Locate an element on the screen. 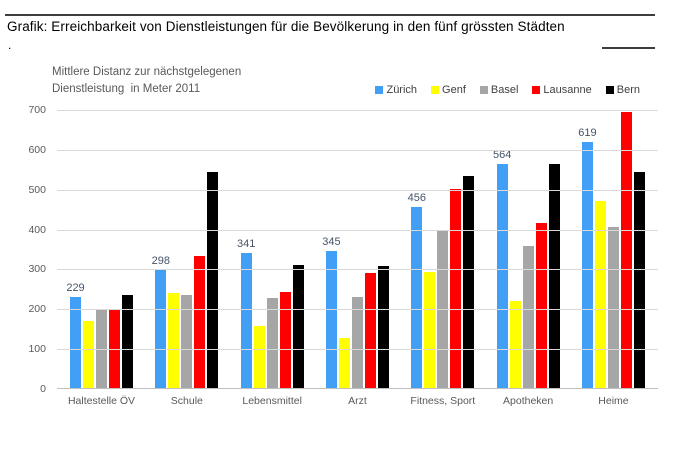 The width and height of the screenshot is (677, 450). x-label-cell: Arzt is located at coordinates (357, 401).